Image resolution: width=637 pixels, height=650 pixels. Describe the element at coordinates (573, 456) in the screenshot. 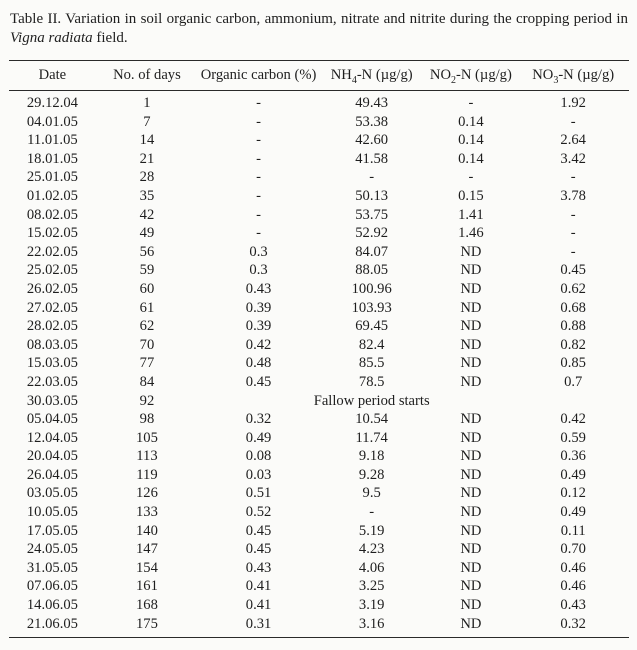

I see `table-cell: 0.36` at that location.